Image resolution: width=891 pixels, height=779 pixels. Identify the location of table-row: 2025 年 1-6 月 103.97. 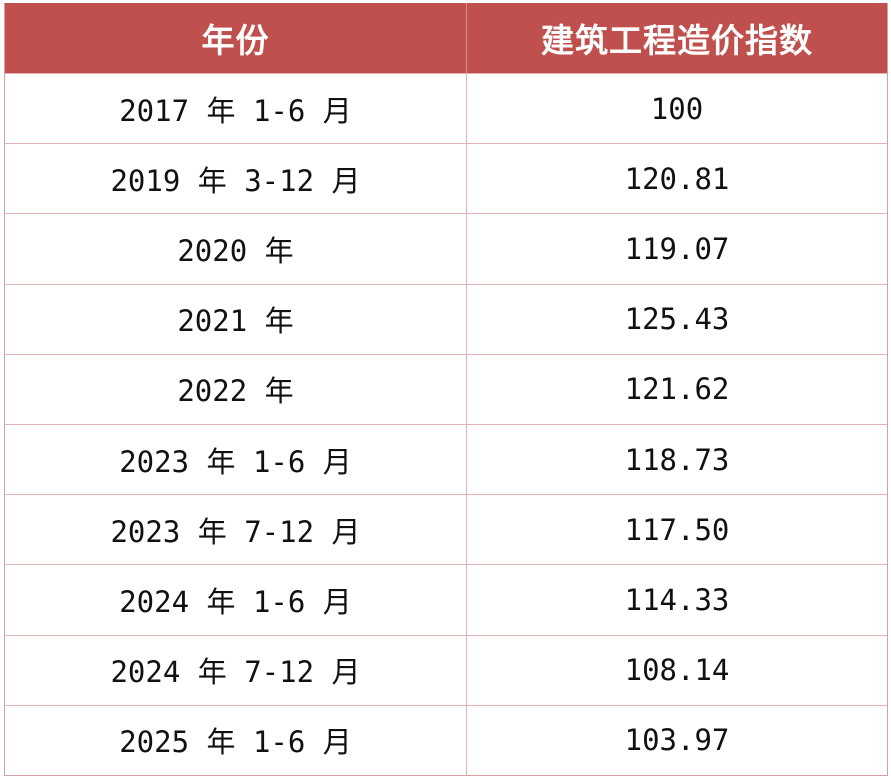
(446, 739).